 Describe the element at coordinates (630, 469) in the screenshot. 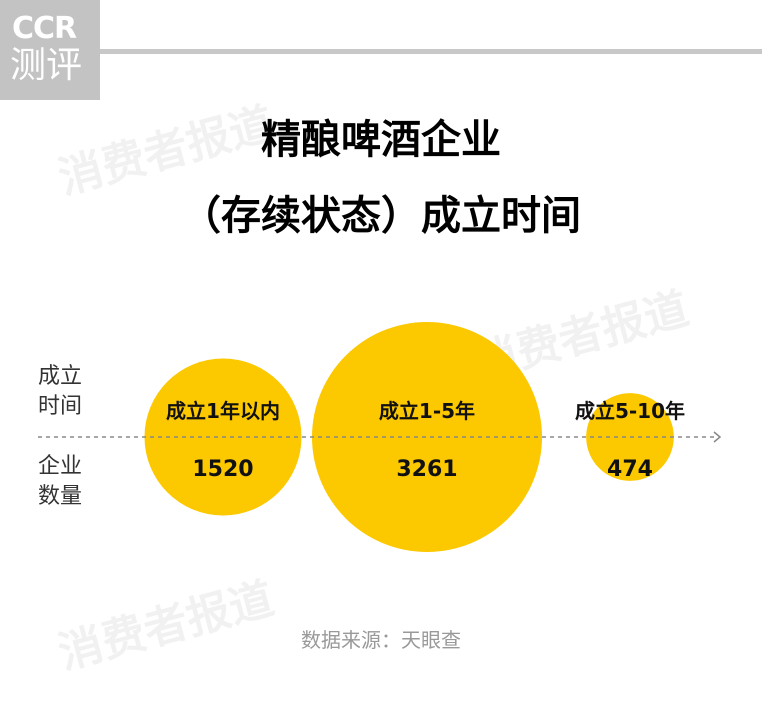

I see `value-label: 474` at that location.